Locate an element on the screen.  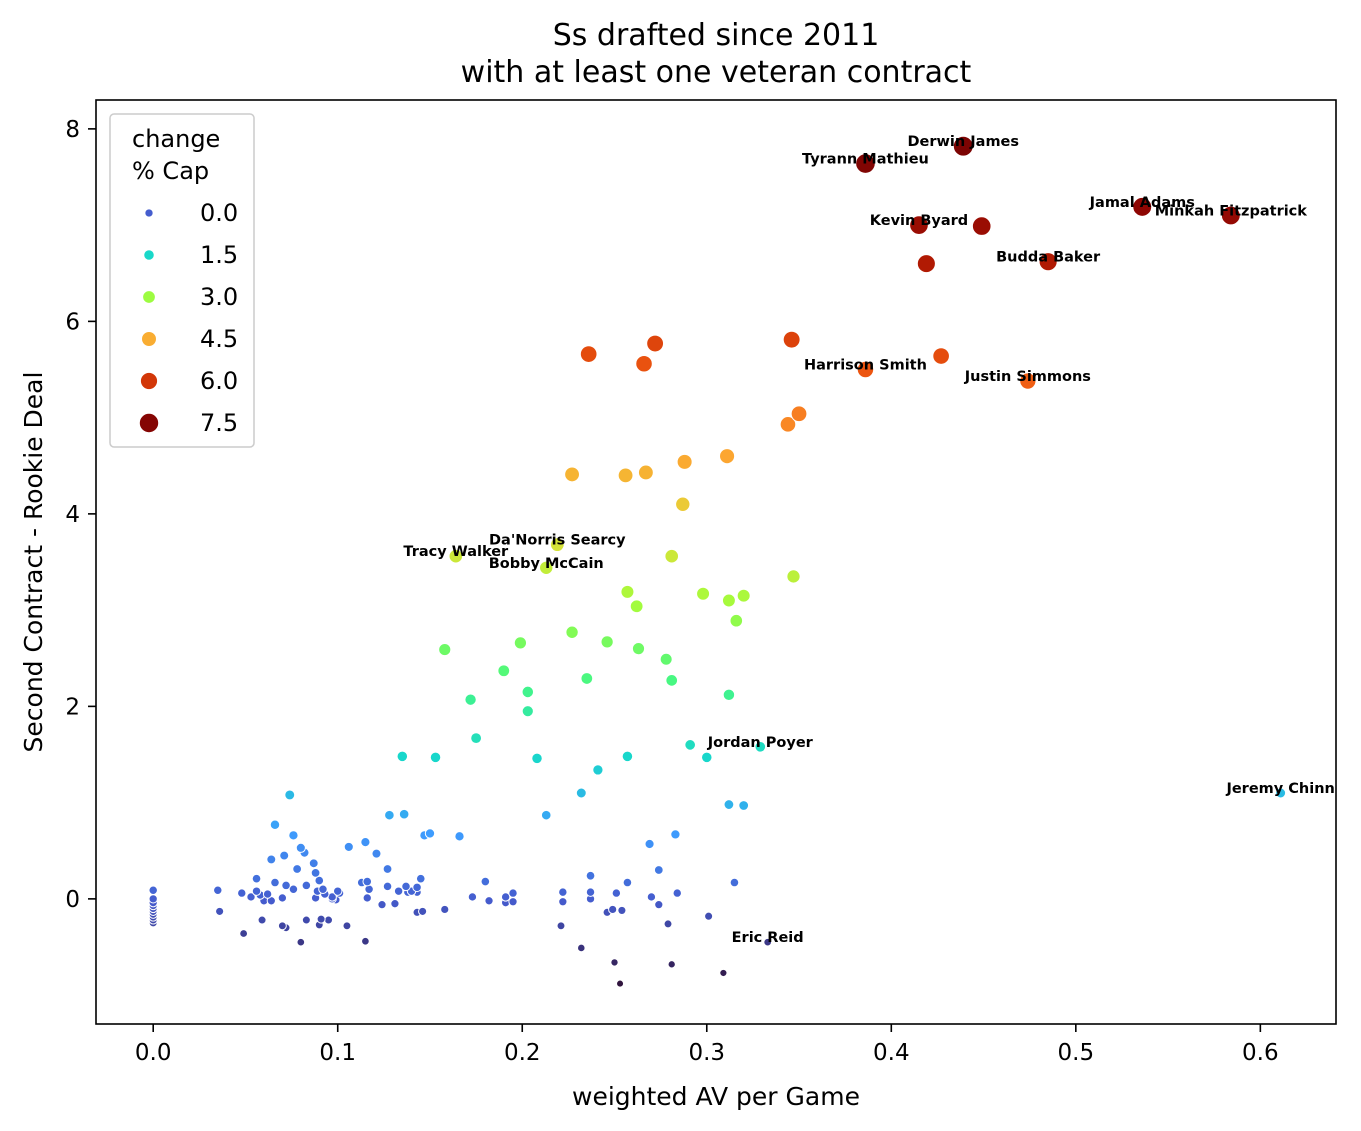
legend-entries: 0.0 1.5 3.0 4.5 6.0 7.5 is located at coordinates (188, 318).